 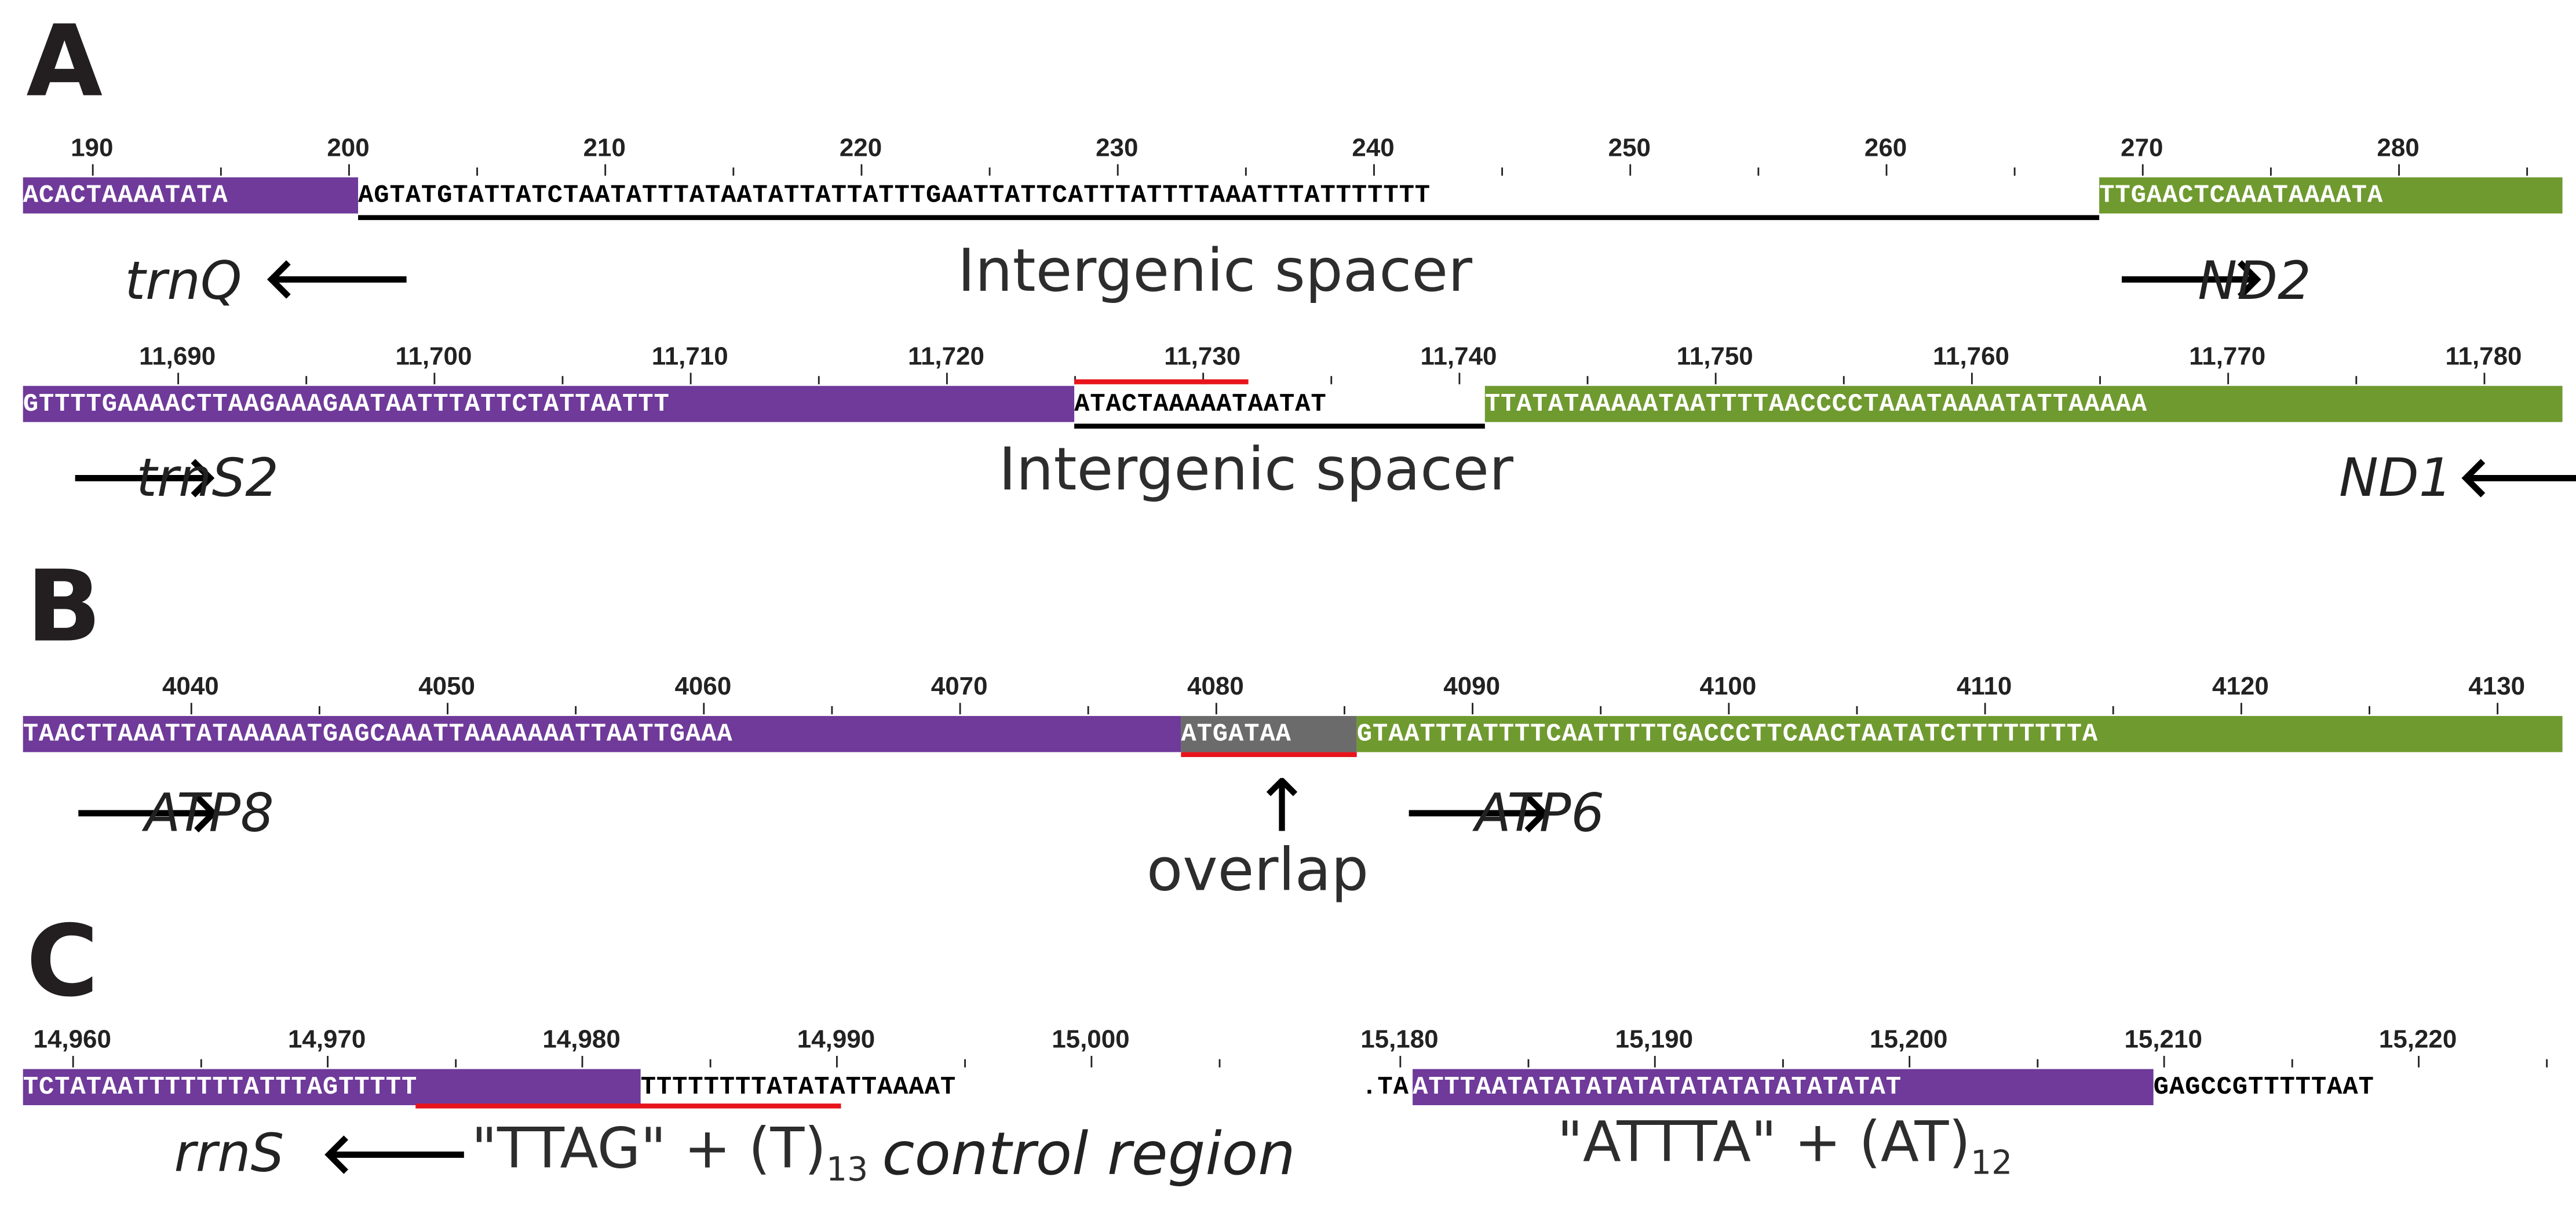 I want to click on tick-label: 4110, so click(x=1984, y=687).